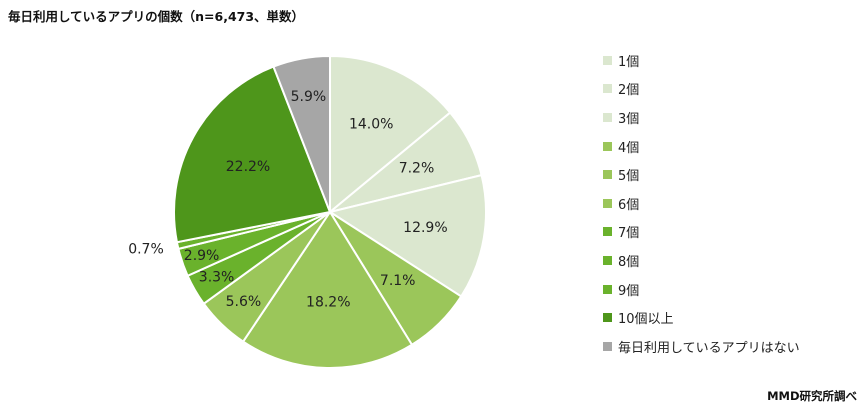  I want to click on legend-label: 2個, so click(629, 91).